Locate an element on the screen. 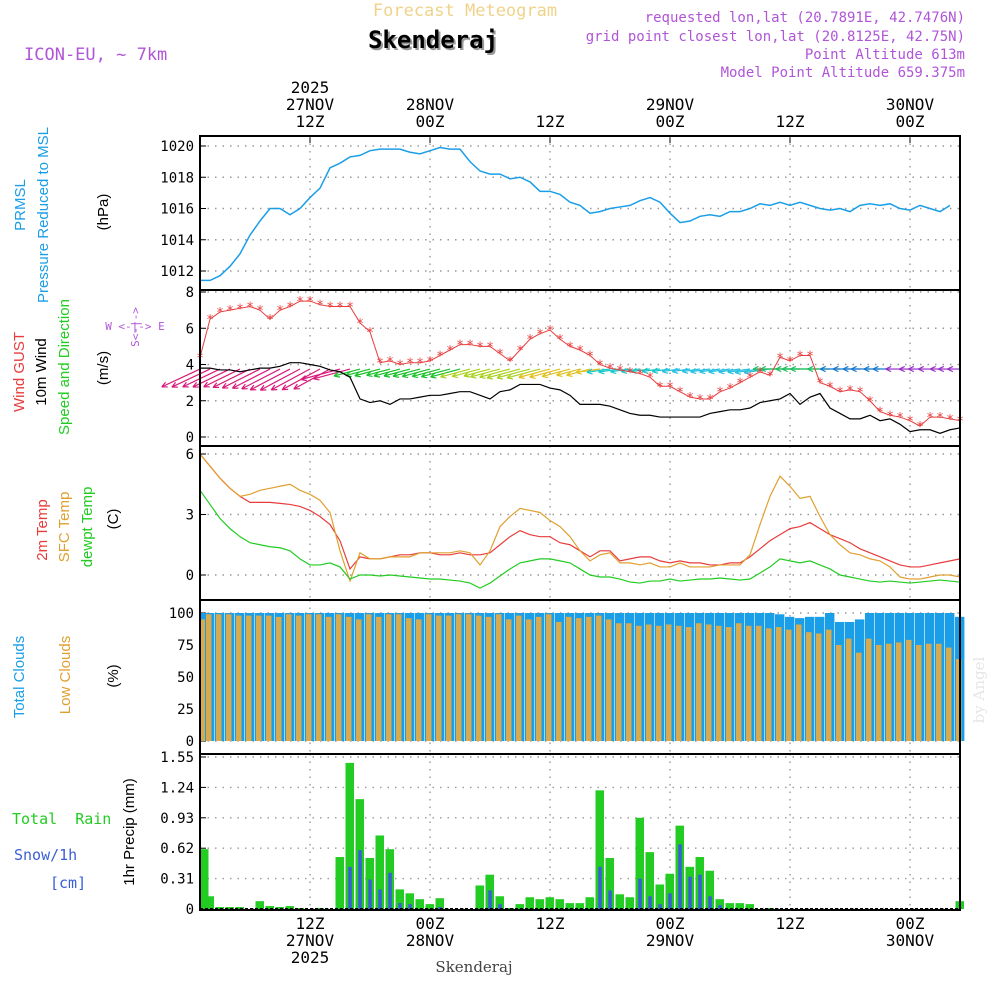 The height and width of the screenshot is (1000, 1000). label-snow-cm: [cm] is located at coordinates (68, 883).